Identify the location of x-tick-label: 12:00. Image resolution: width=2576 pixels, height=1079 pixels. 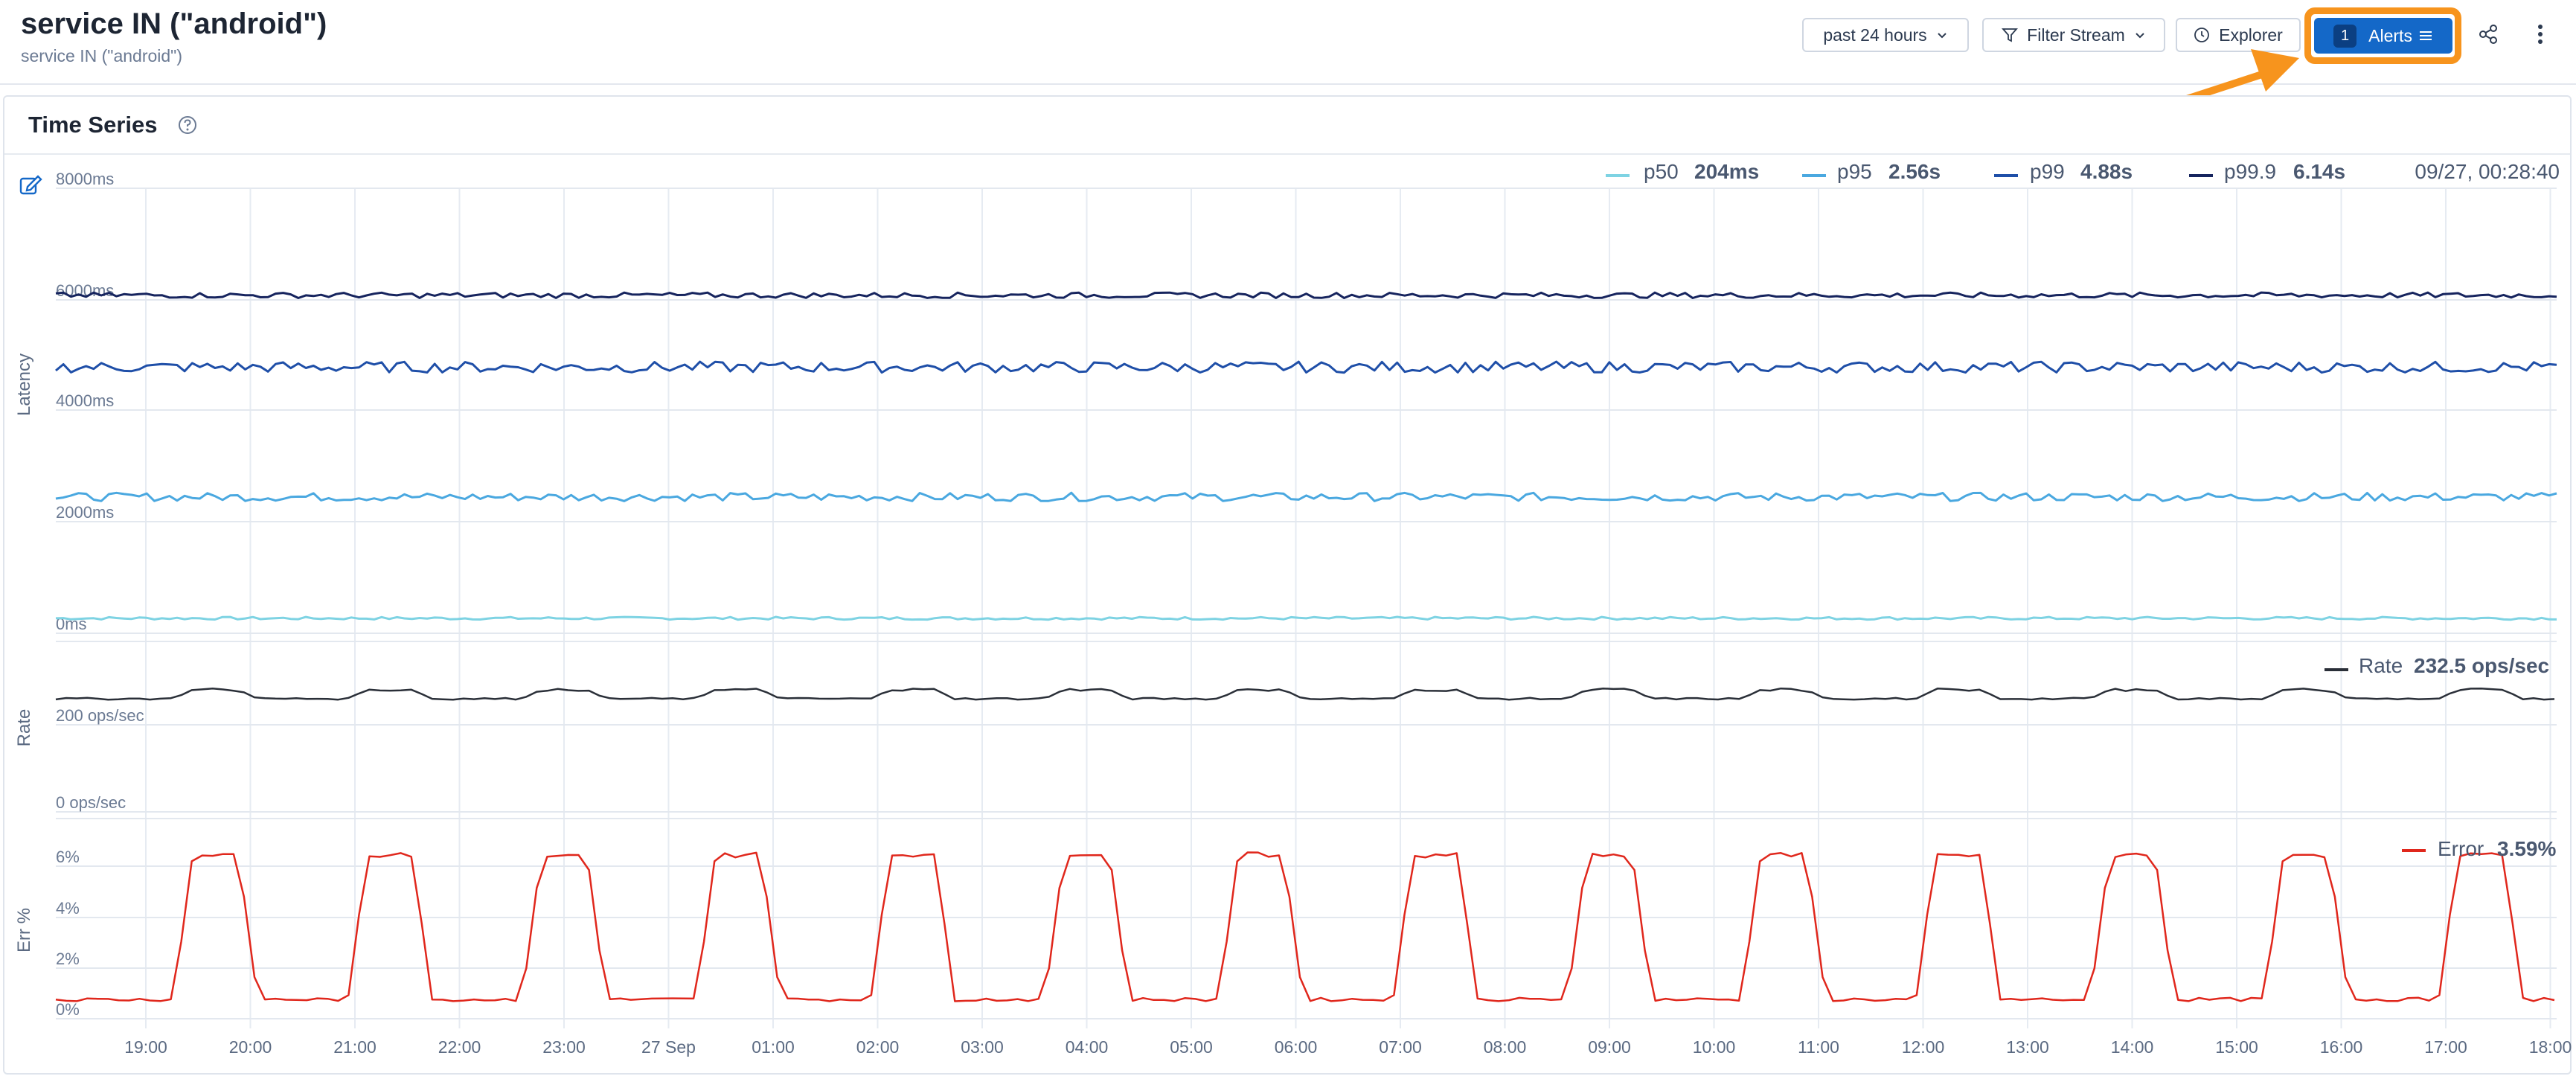
(1924, 1047).